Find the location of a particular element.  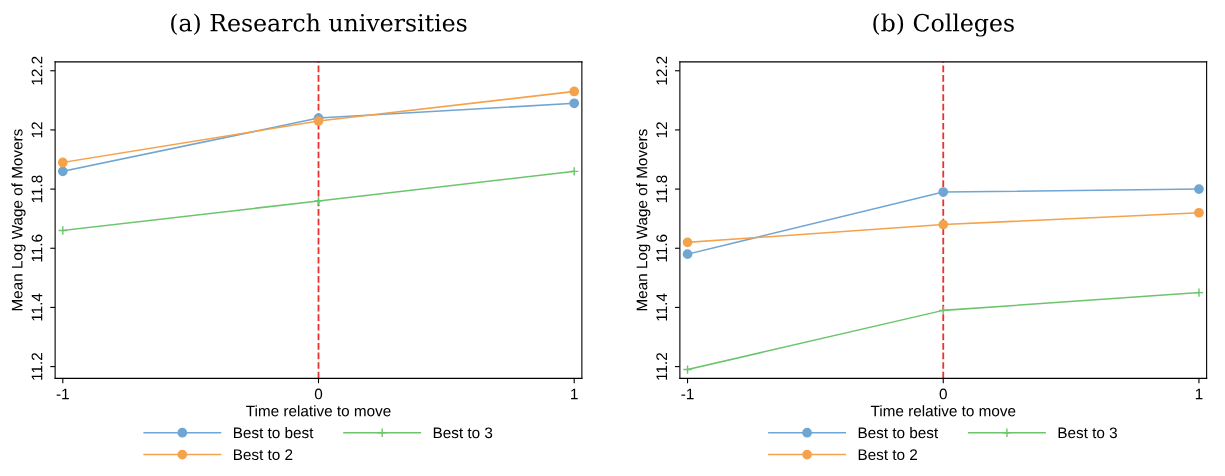

chart-title: (a) Research universities is located at coordinates (319, 24).